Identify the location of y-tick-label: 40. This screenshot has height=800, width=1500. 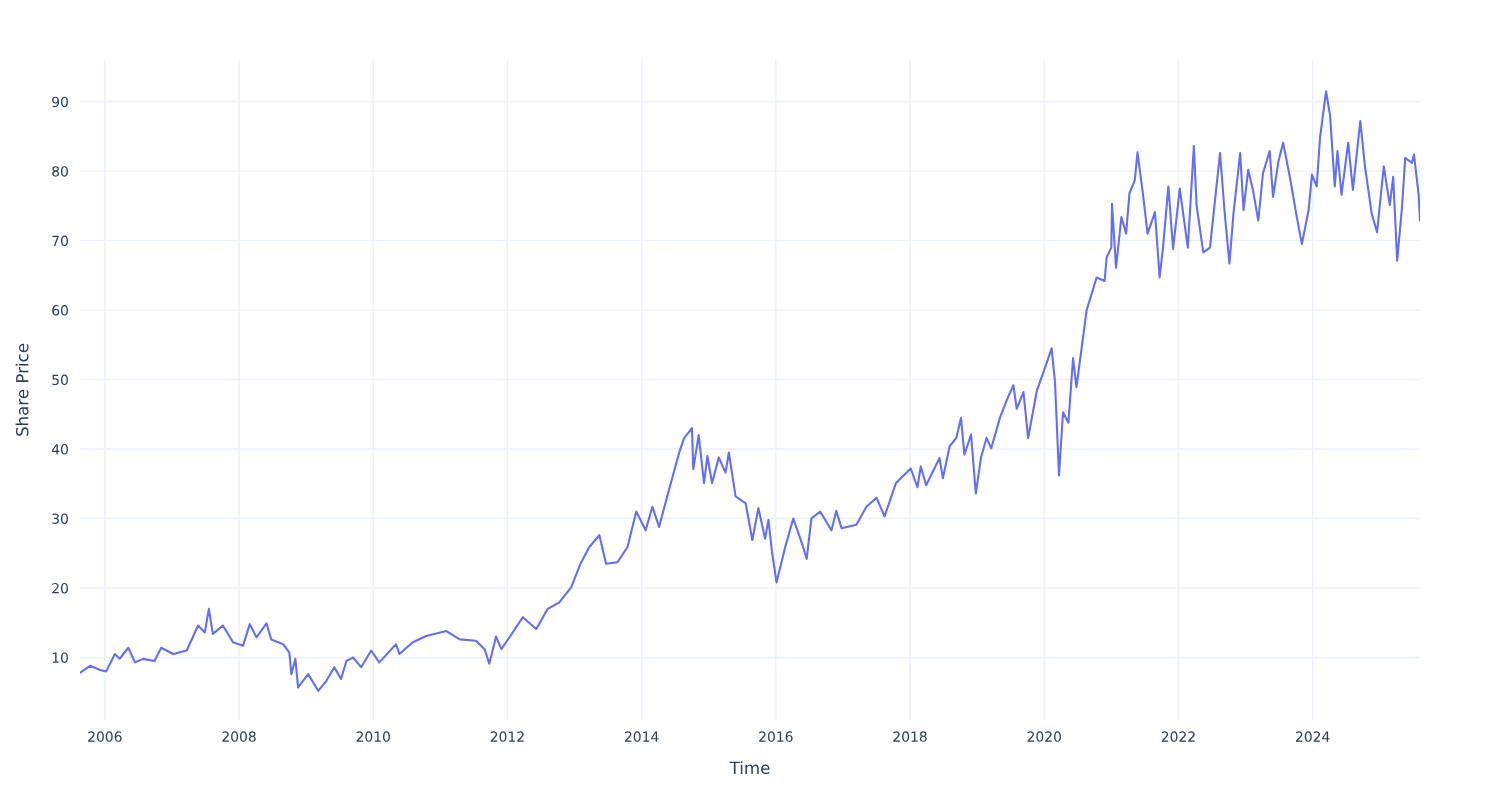
(59, 449).